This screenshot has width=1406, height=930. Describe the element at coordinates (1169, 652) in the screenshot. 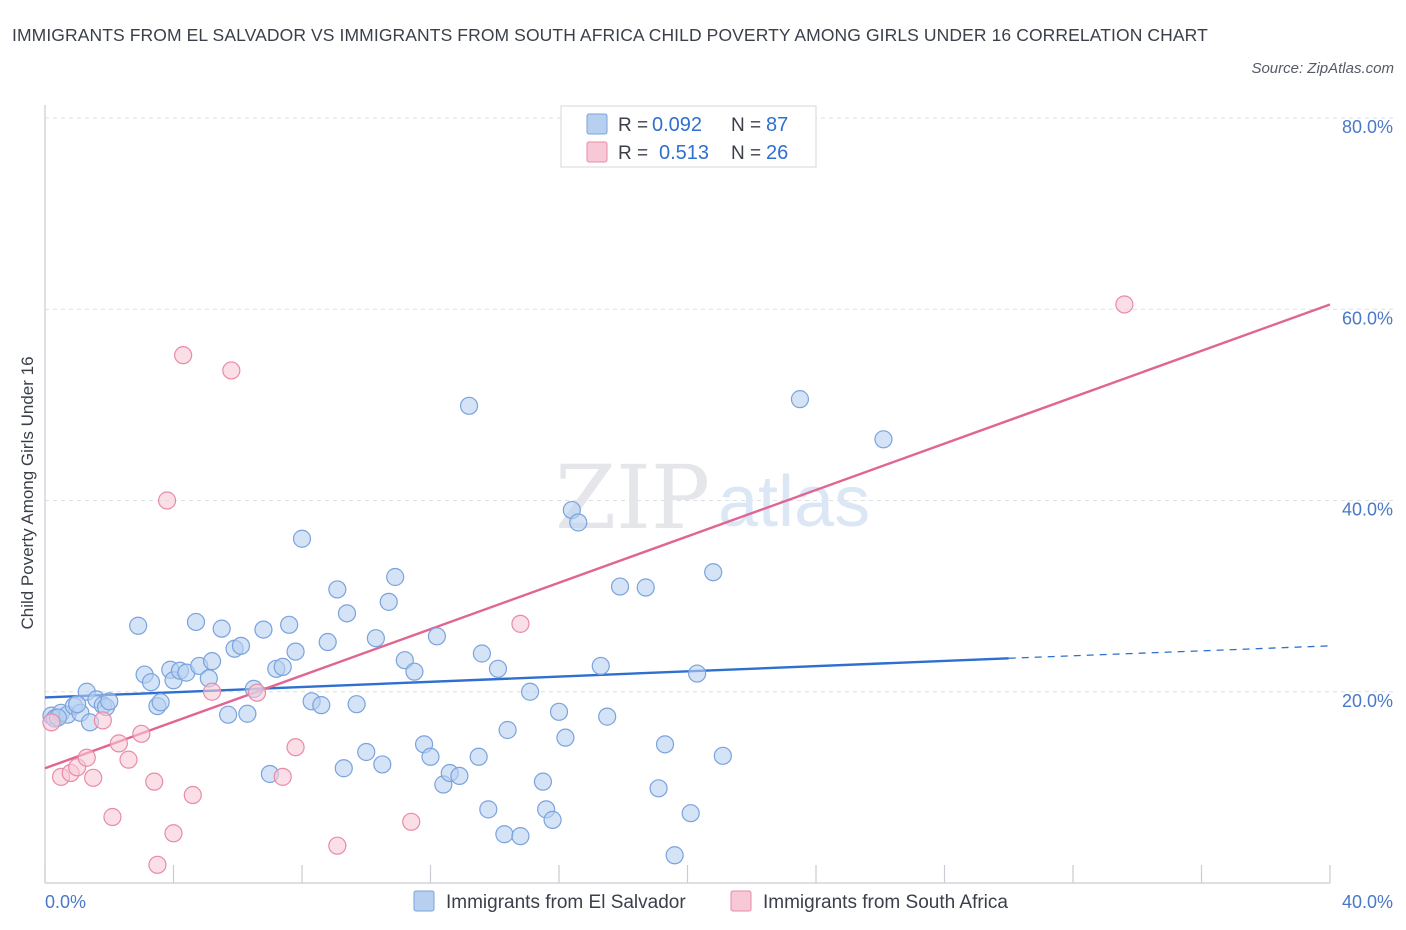

I see `trend-line-el-salvador-extension` at that location.